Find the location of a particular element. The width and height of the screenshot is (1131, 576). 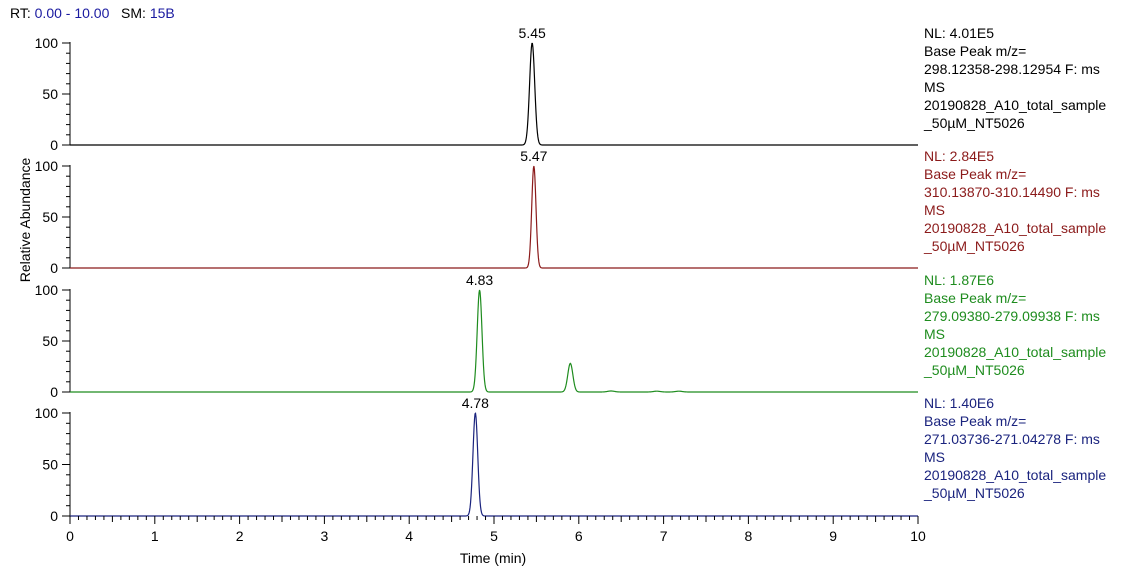

peak-label: 5.45 is located at coordinates (532, 33).